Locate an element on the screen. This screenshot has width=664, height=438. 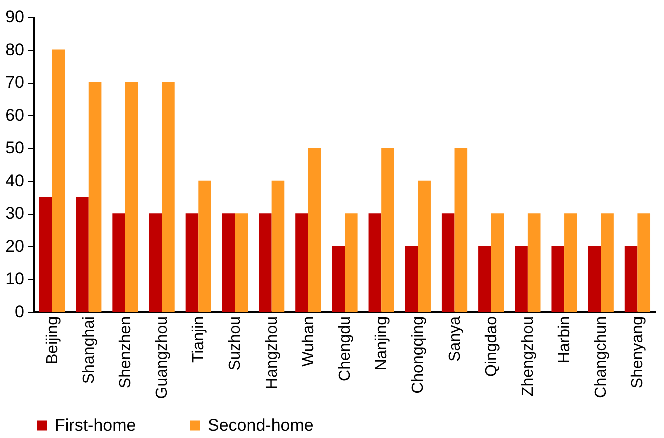
x-tick-label: Chongqing is located at coordinates (419, 355).